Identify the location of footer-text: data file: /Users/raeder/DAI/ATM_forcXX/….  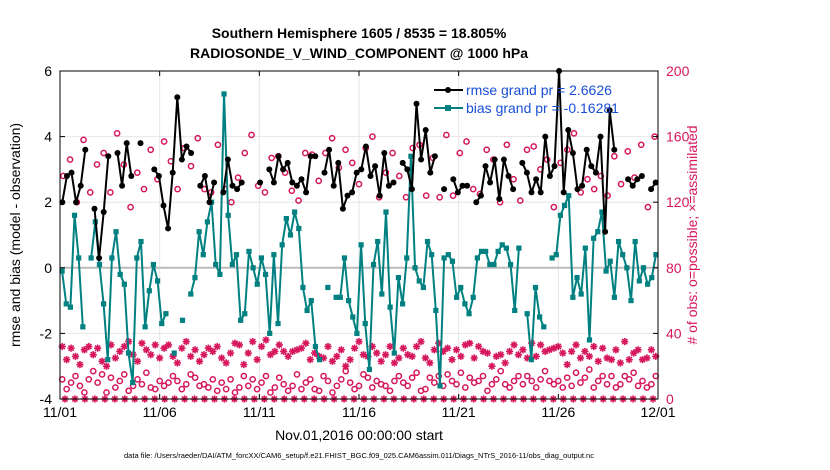
(359, 455).